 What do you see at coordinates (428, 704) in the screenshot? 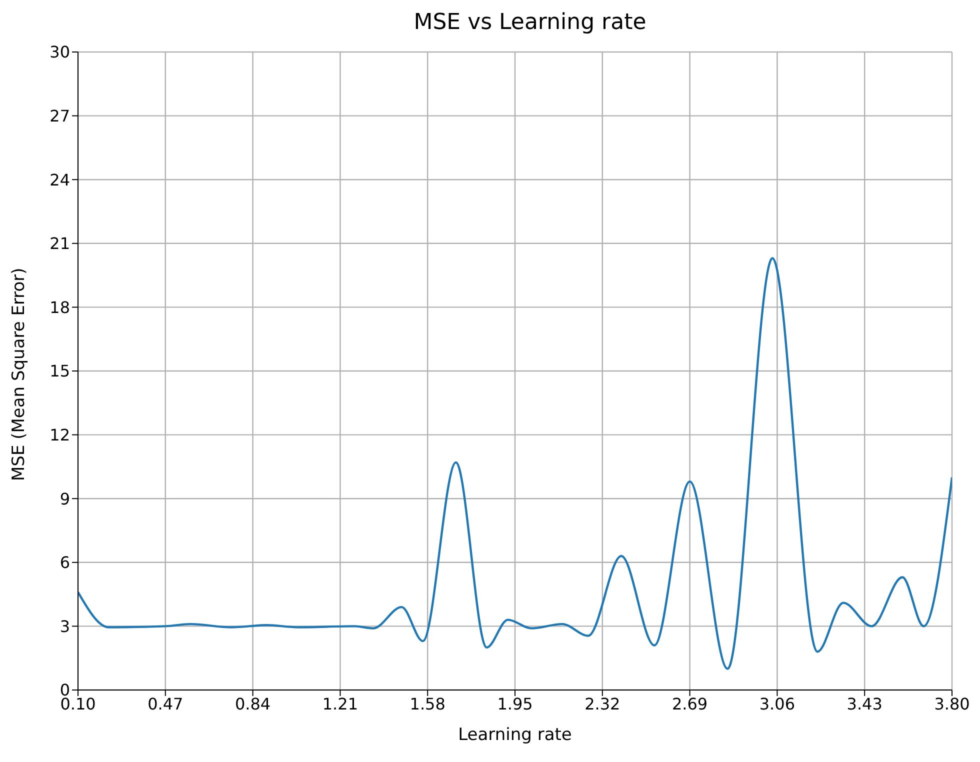
I see `x-tick-label: 1.58` at bounding box center [428, 704].